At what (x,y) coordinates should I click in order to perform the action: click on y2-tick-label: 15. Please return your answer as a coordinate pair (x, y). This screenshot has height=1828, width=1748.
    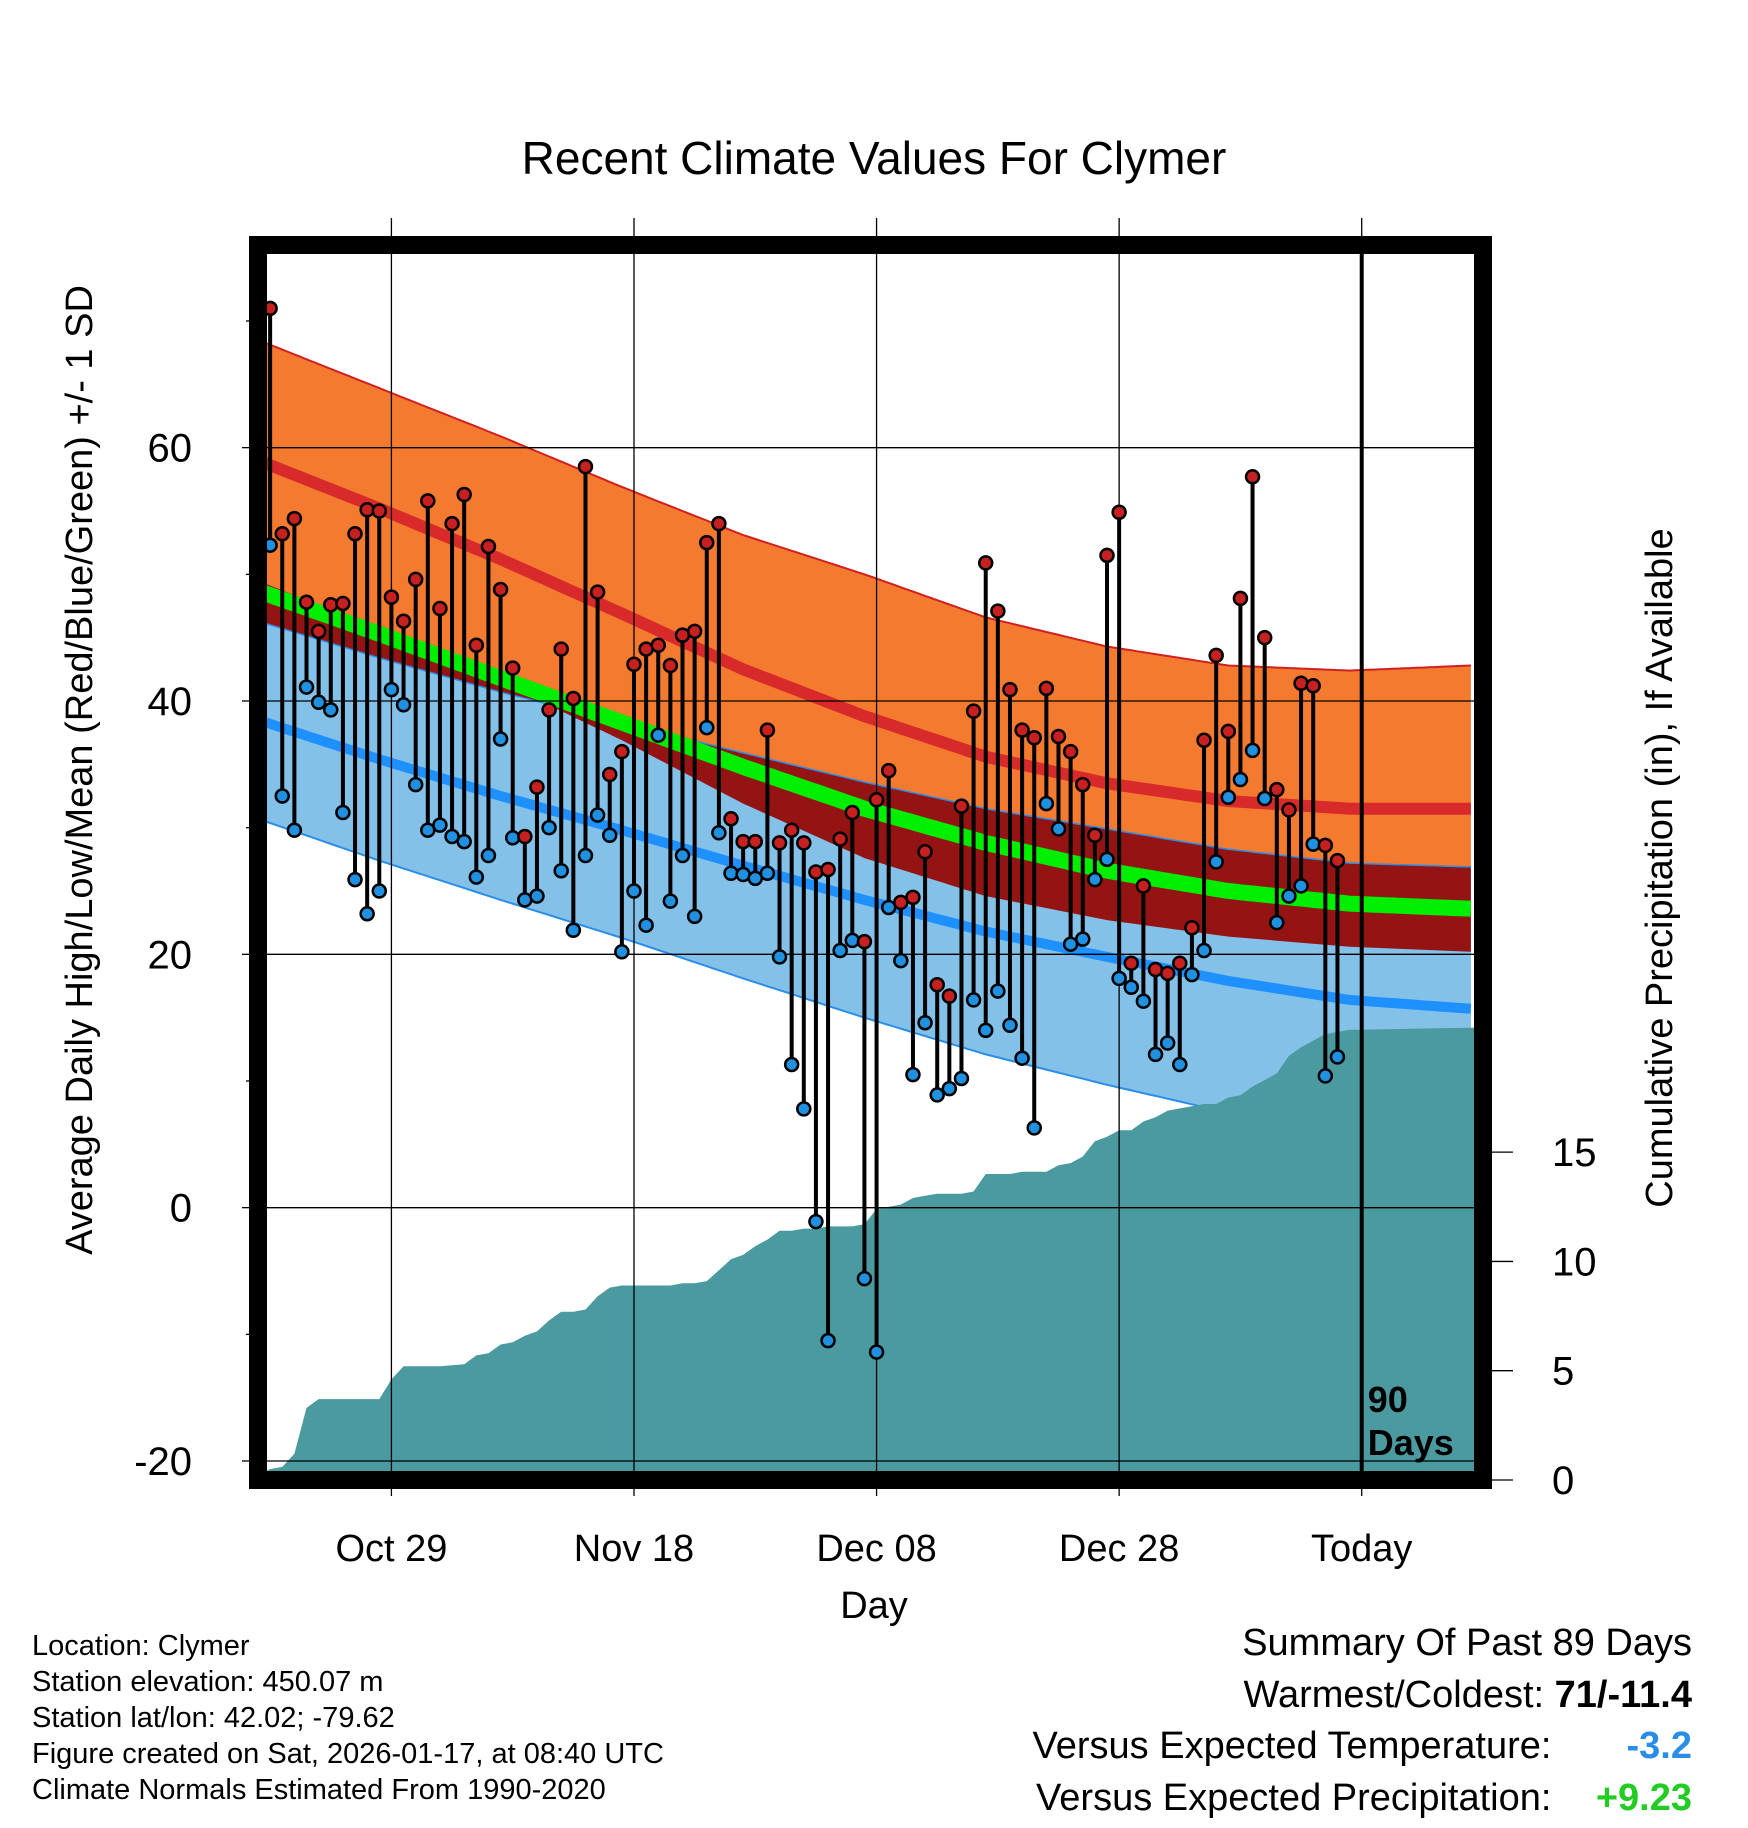
    Looking at the image, I should click on (1574, 1153).